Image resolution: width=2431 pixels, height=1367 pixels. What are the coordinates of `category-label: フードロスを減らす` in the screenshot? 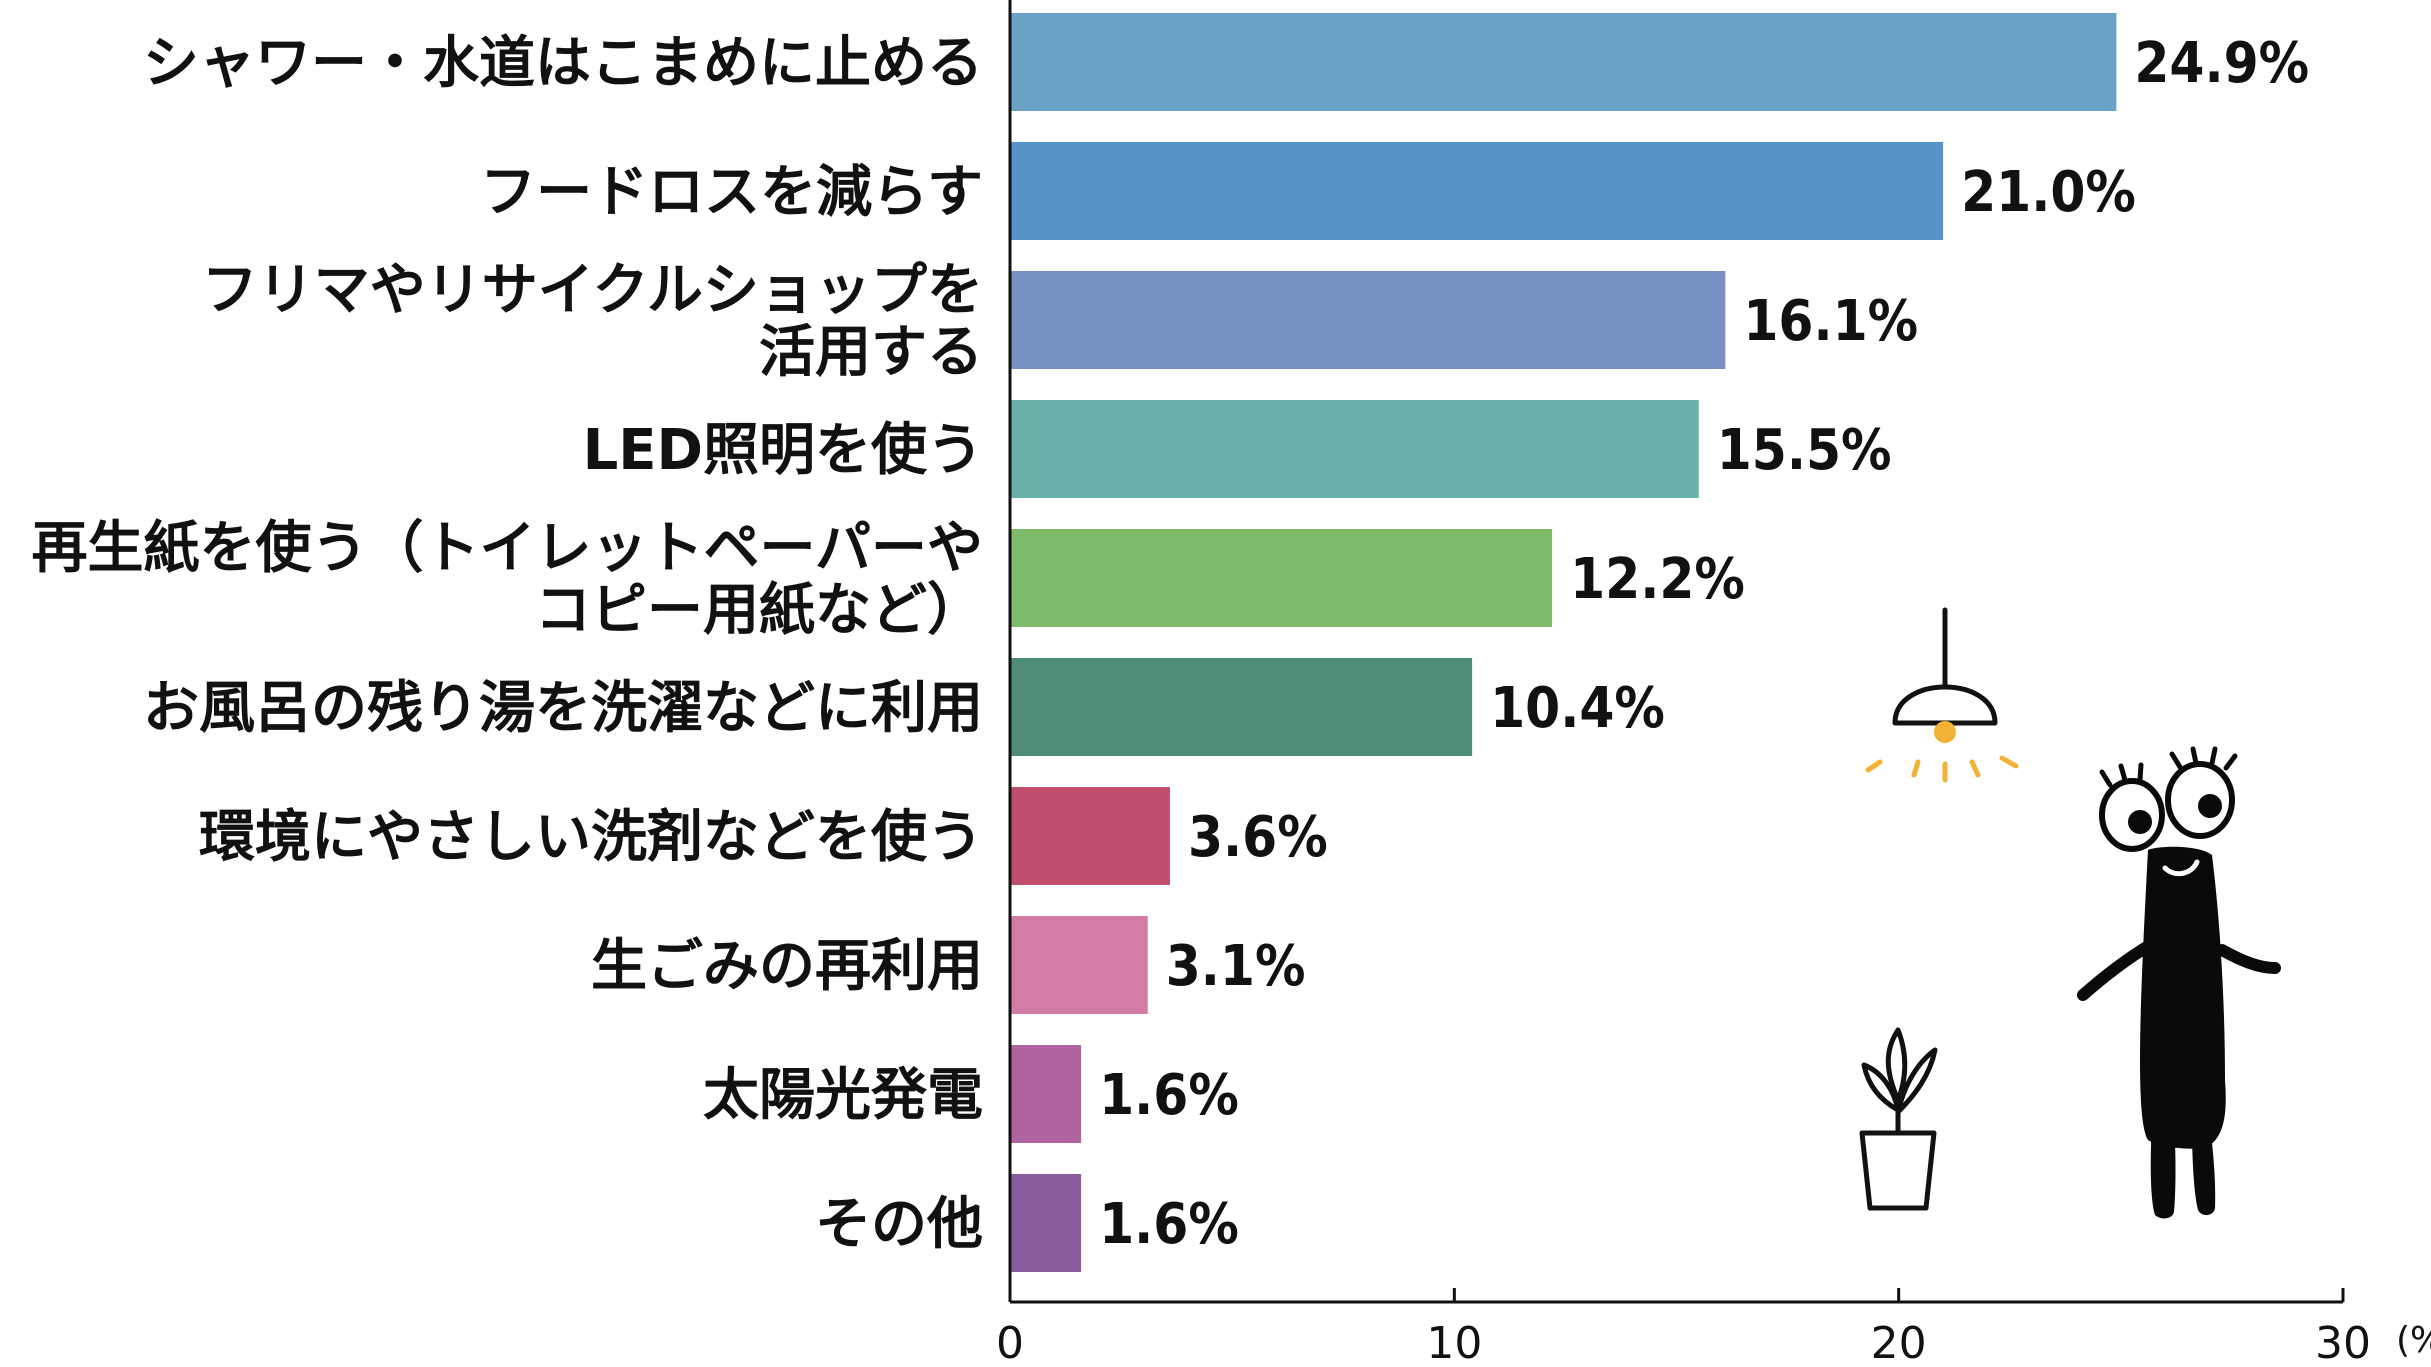 It's located at (731, 192).